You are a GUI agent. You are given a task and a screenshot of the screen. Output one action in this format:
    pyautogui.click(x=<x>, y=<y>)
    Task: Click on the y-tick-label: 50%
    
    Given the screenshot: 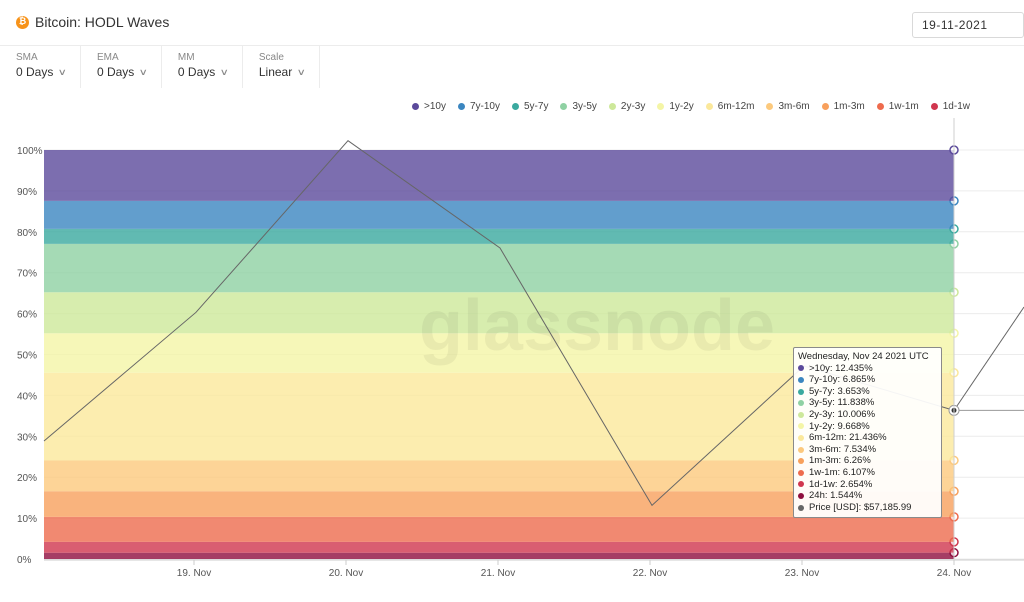 What is the action you would take?
    pyautogui.click(x=27, y=356)
    